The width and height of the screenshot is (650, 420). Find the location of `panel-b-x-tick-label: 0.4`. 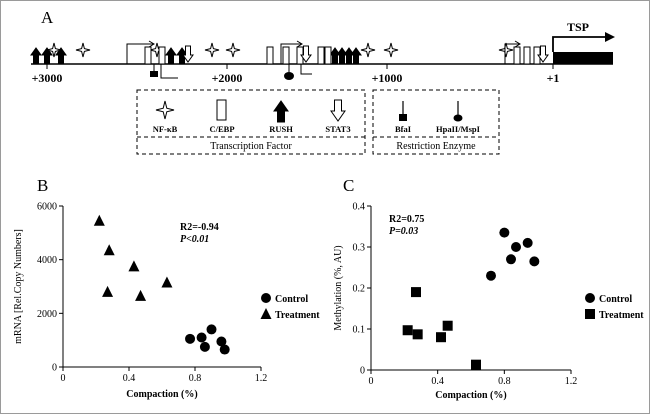

panel-b-x-tick-label: 0.4 is located at coordinates (129, 378).